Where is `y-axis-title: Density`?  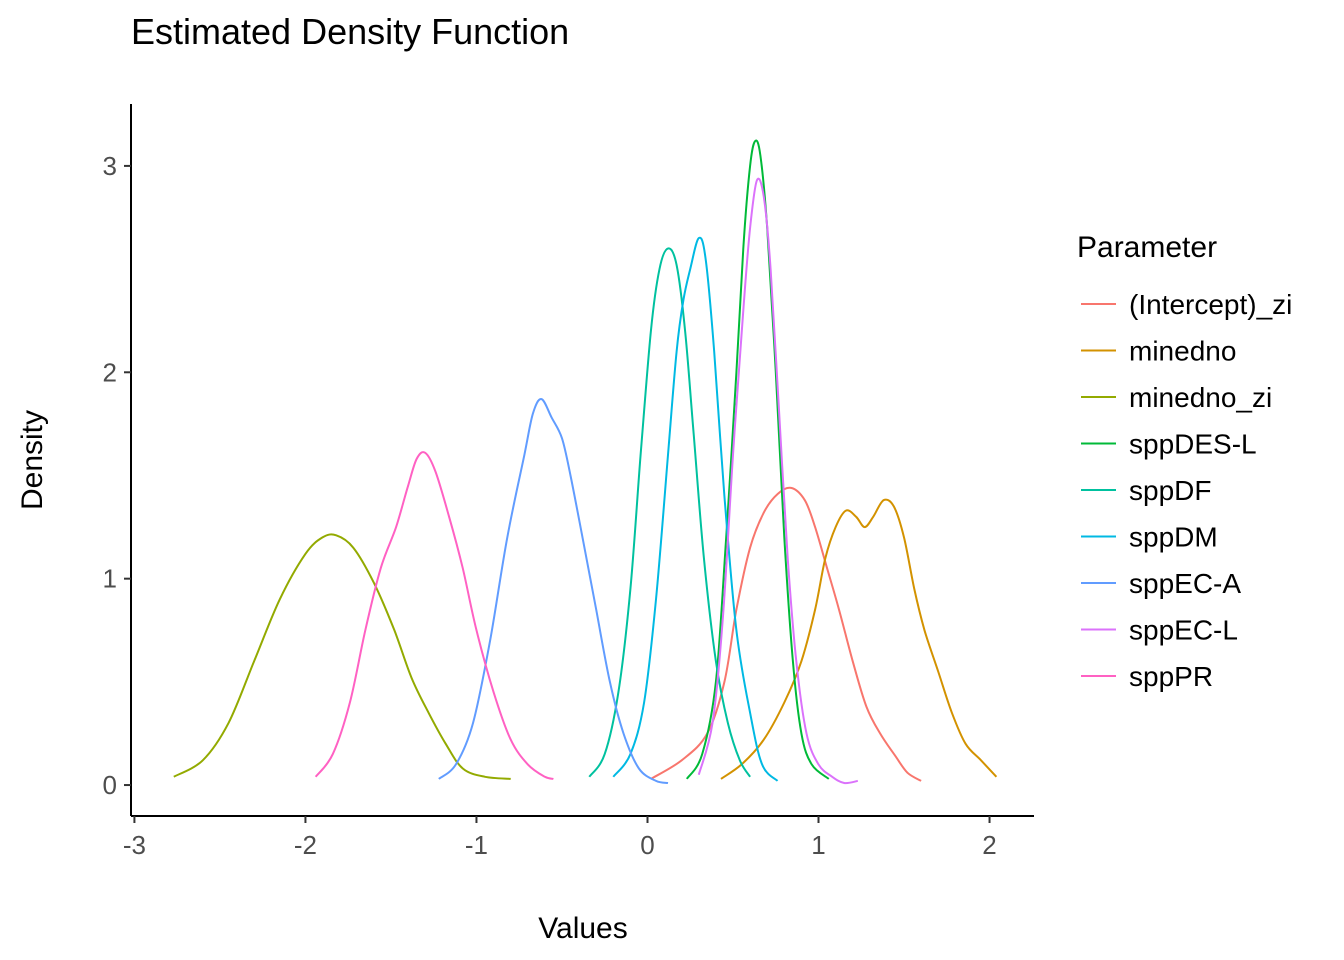
y-axis-title: Density is located at coordinates (32, 460).